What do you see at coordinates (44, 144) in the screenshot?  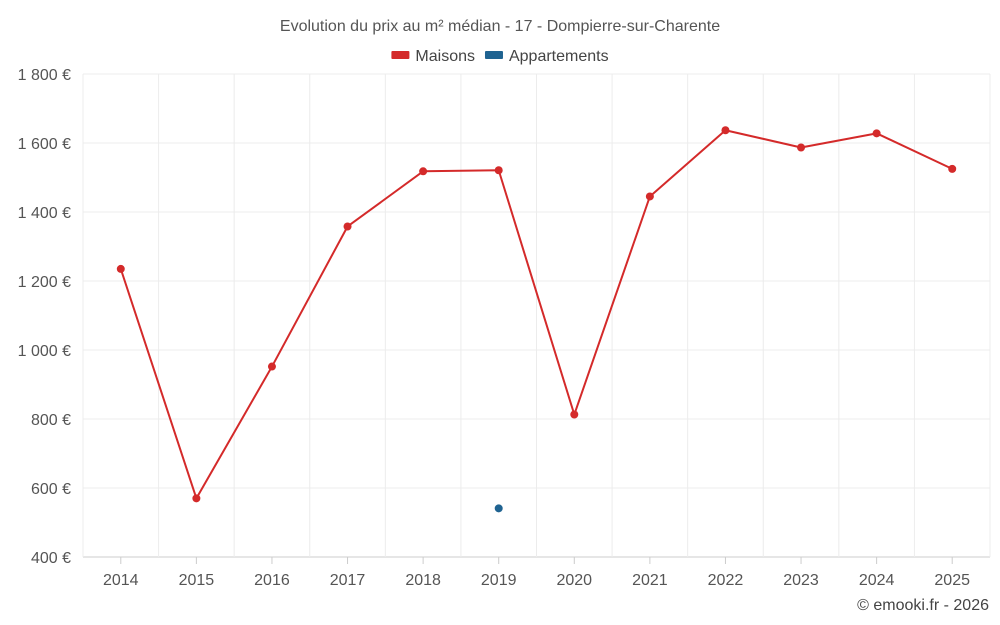 I see `y-tick-label: 1 600 €` at bounding box center [44, 144].